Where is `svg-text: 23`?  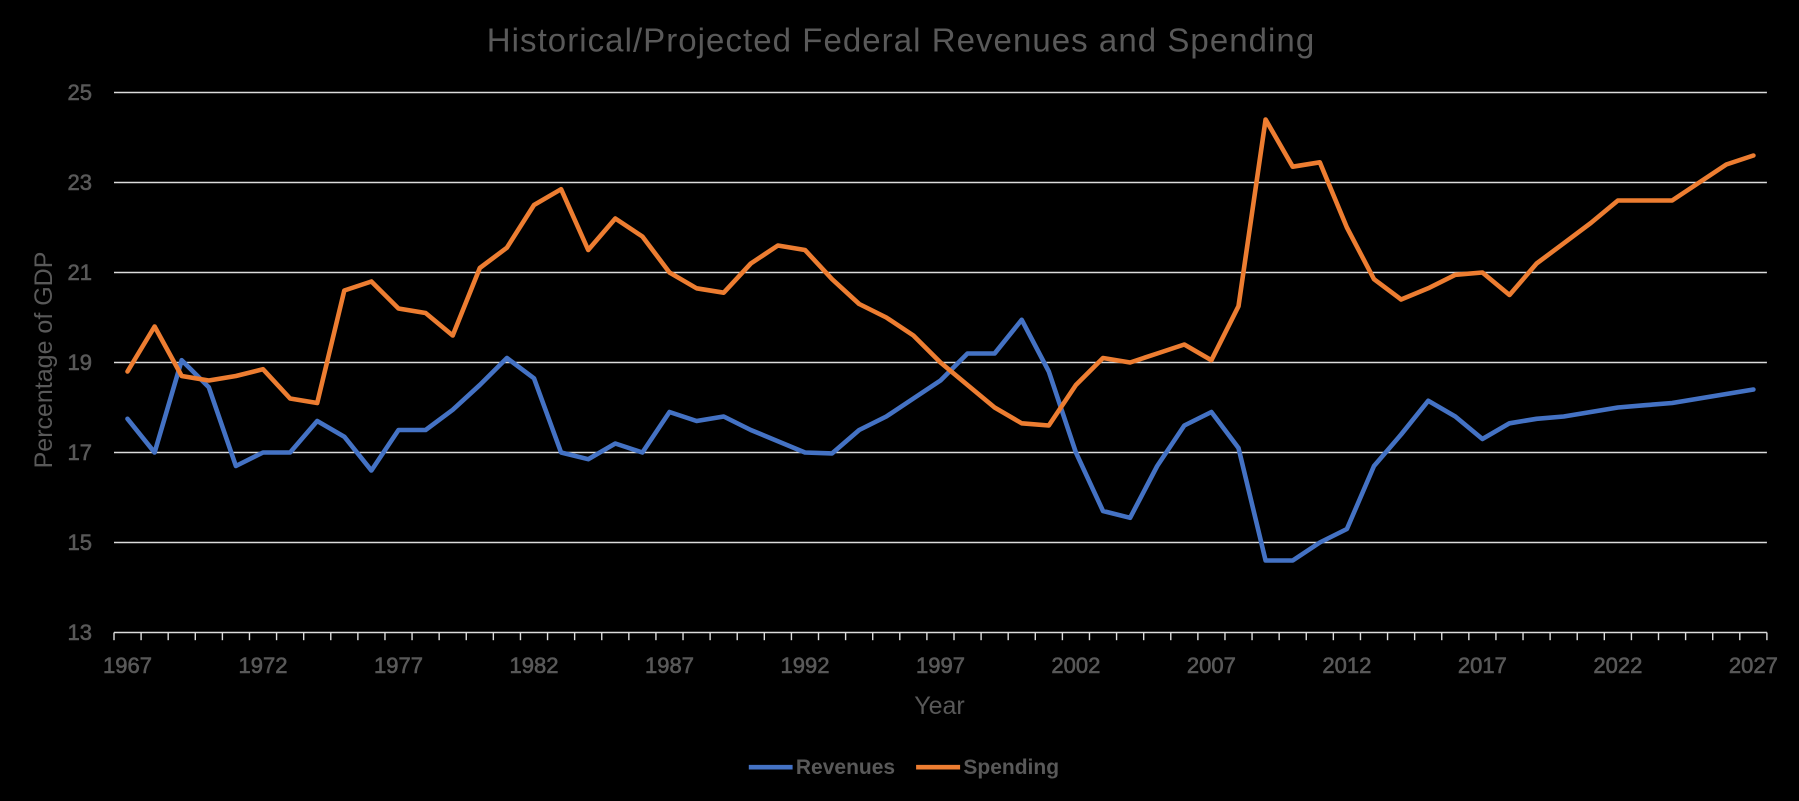 svg-text: 23 is located at coordinates (80, 182).